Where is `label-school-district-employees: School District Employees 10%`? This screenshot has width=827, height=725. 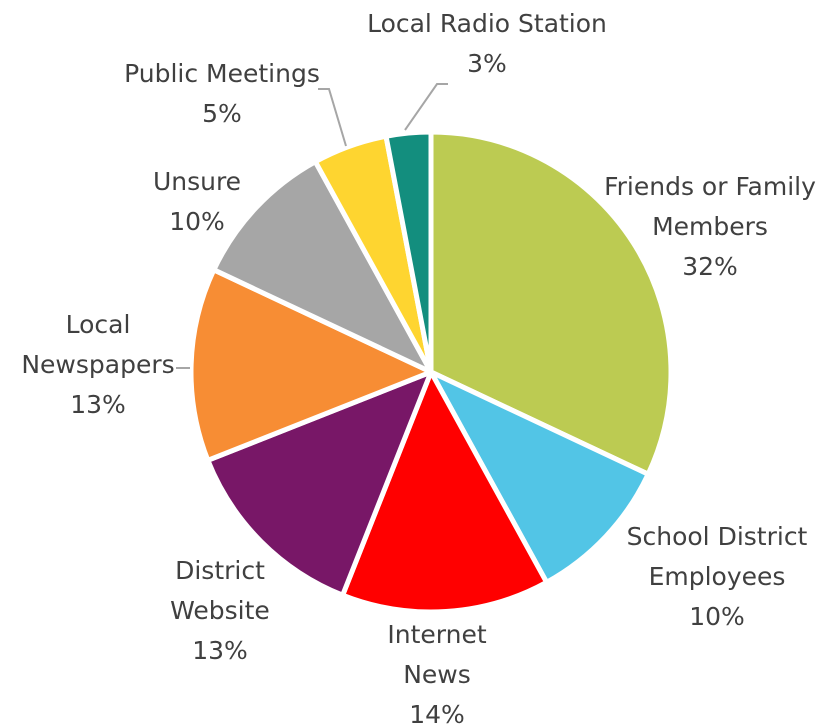 label-school-district-employees: School District Employees 10% is located at coordinates (717, 576).